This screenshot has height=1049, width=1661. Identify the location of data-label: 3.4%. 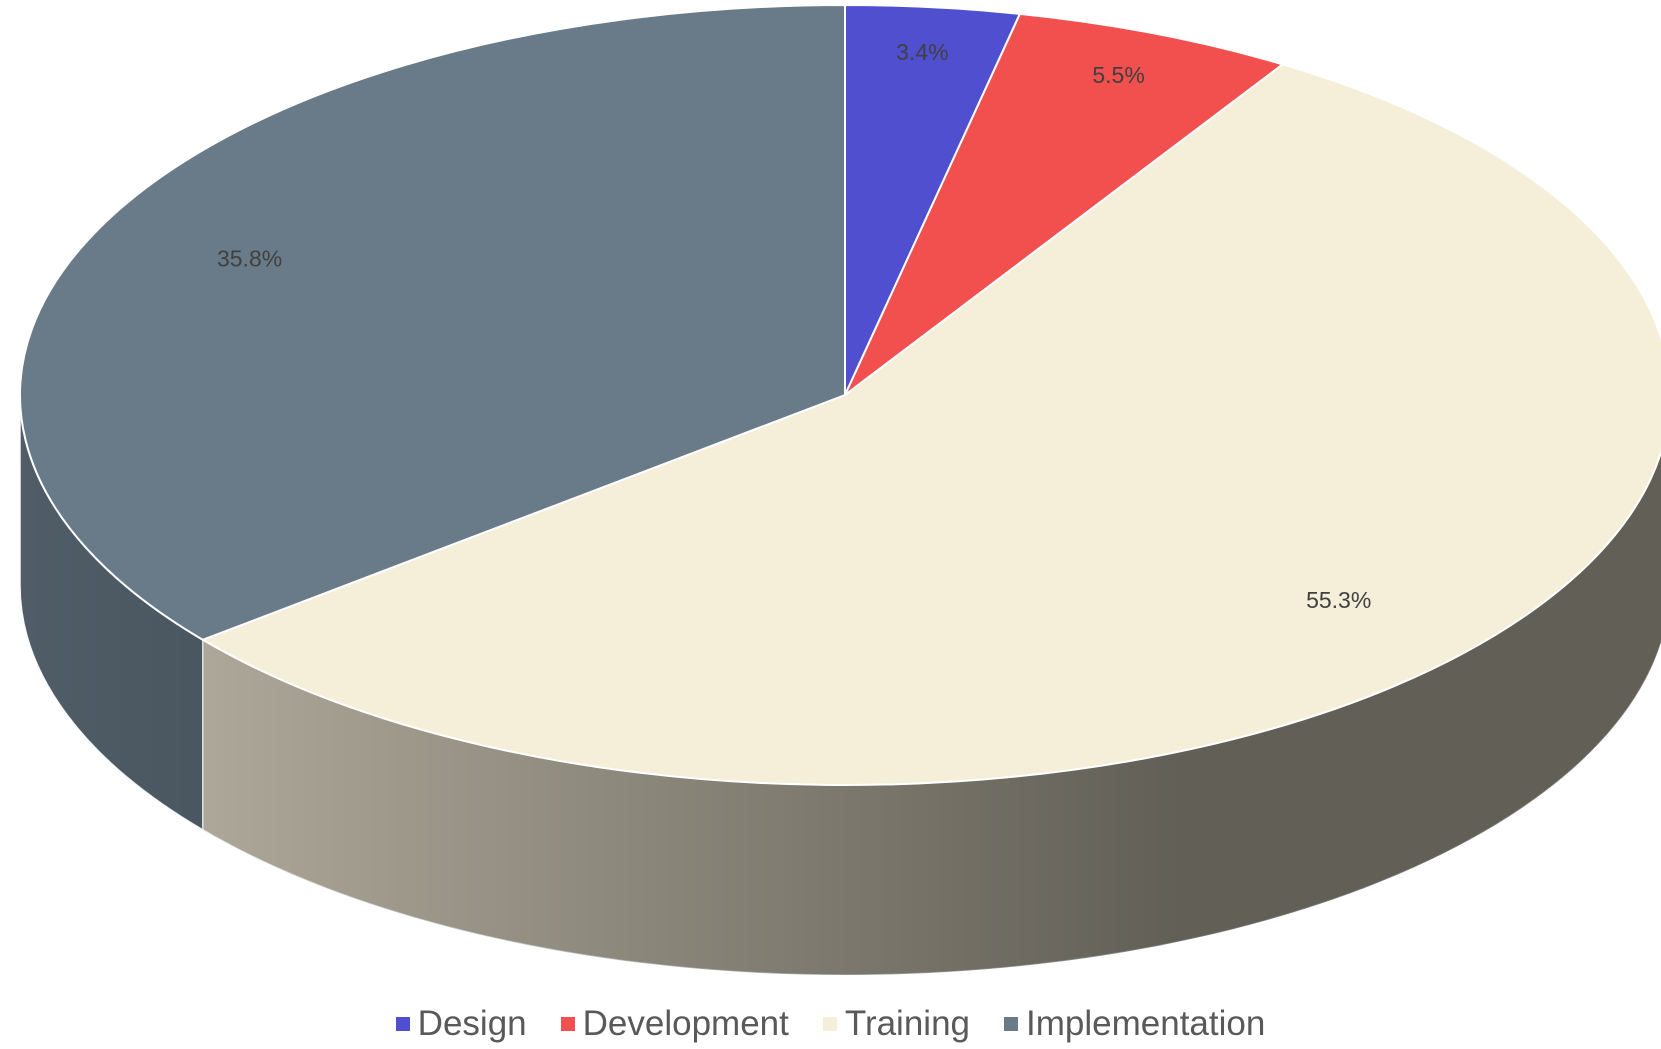
(922, 52).